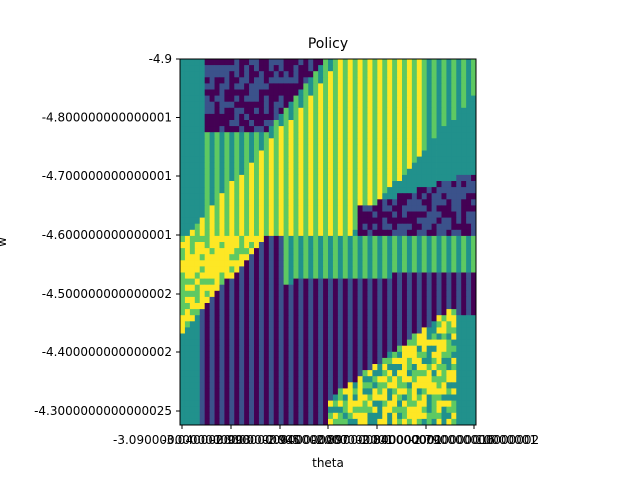 This screenshot has width=640, height=480. Describe the element at coordinates (426, 440) in the screenshot. I see `x-tick-label: -2.8400000000000016` at that location.